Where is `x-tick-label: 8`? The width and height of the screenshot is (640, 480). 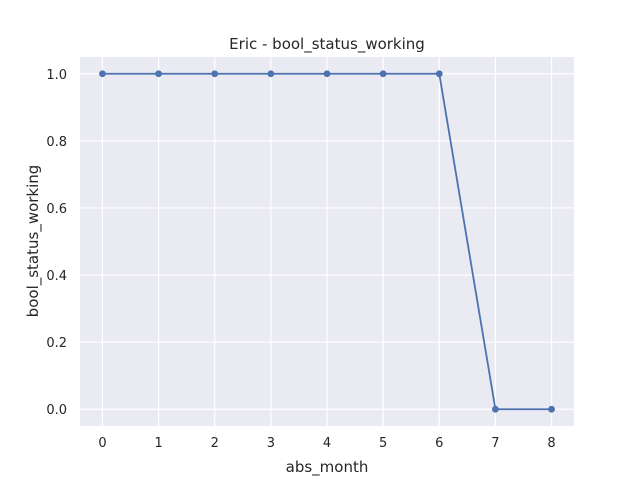 x-tick-label: 8 is located at coordinates (551, 443).